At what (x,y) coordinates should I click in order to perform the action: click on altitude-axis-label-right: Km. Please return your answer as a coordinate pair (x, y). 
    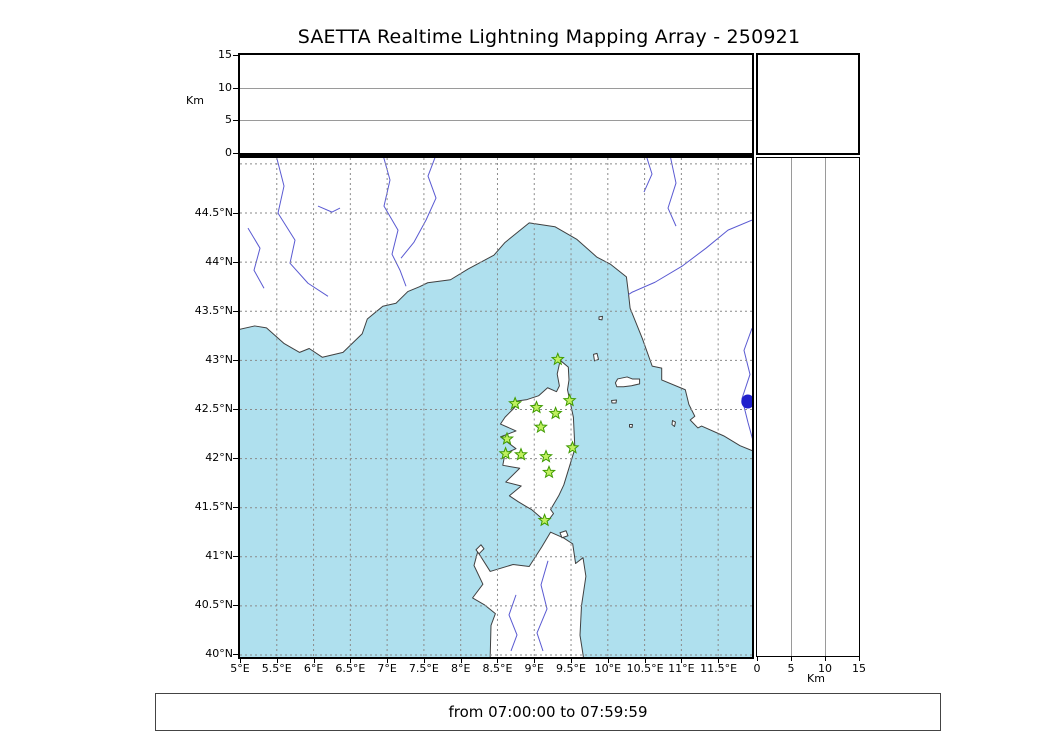
    Looking at the image, I should click on (816, 678).